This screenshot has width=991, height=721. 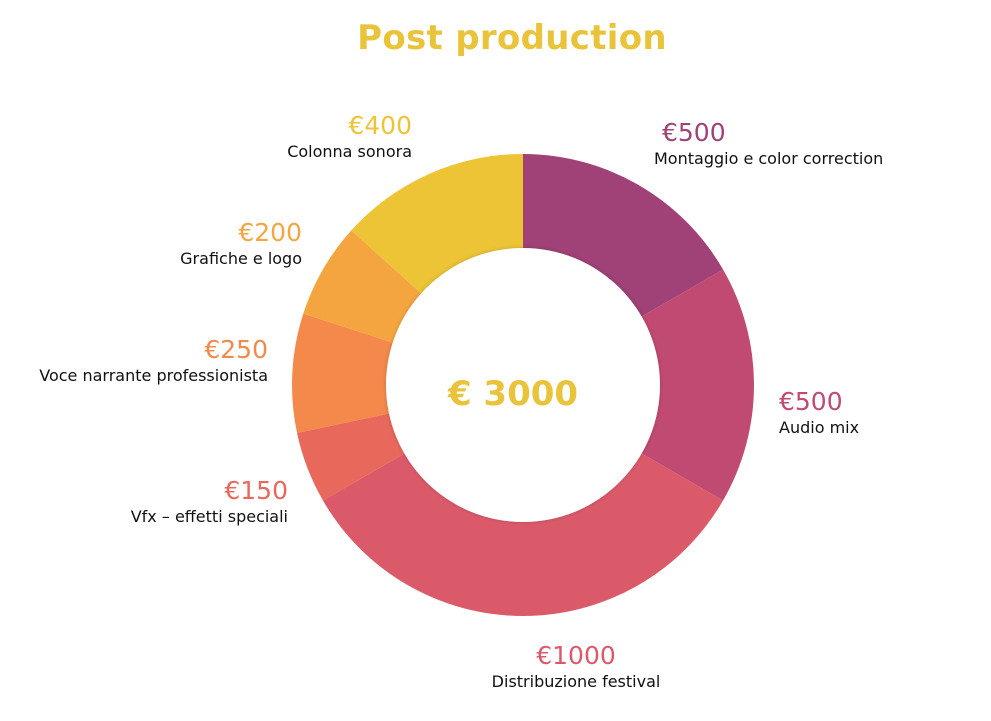 What do you see at coordinates (349, 151) in the screenshot?
I see `slice-name: Colonna sonora` at bounding box center [349, 151].